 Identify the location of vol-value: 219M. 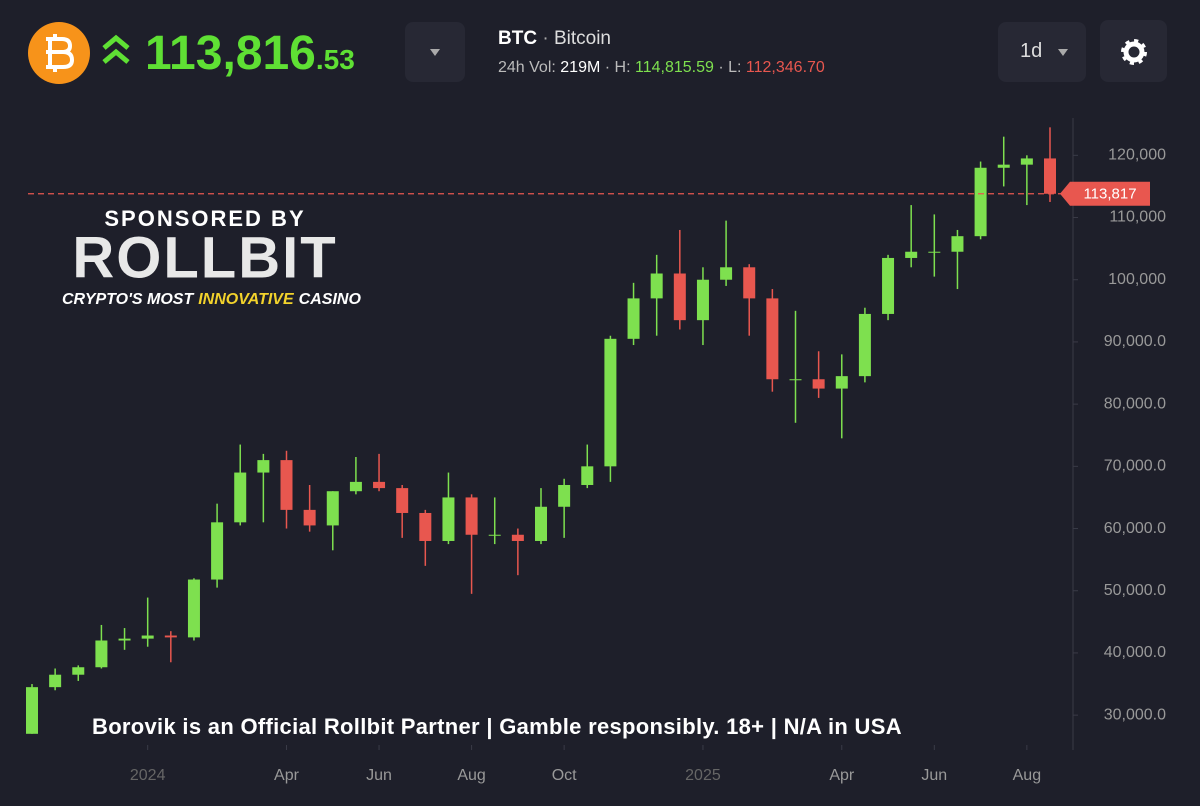
(580, 67).